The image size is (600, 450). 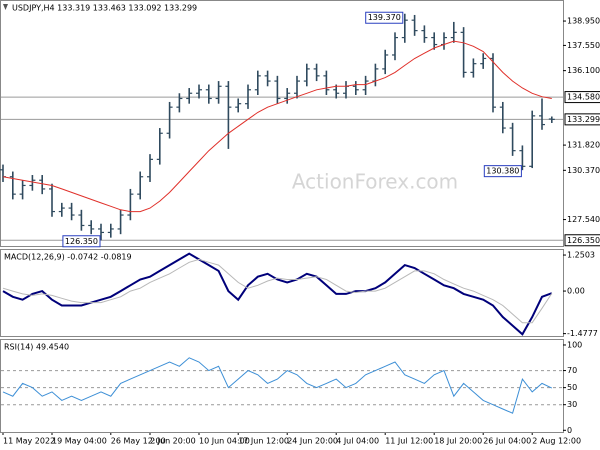 I want to click on y-tick-label: 130.370, so click(x=583, y=170).